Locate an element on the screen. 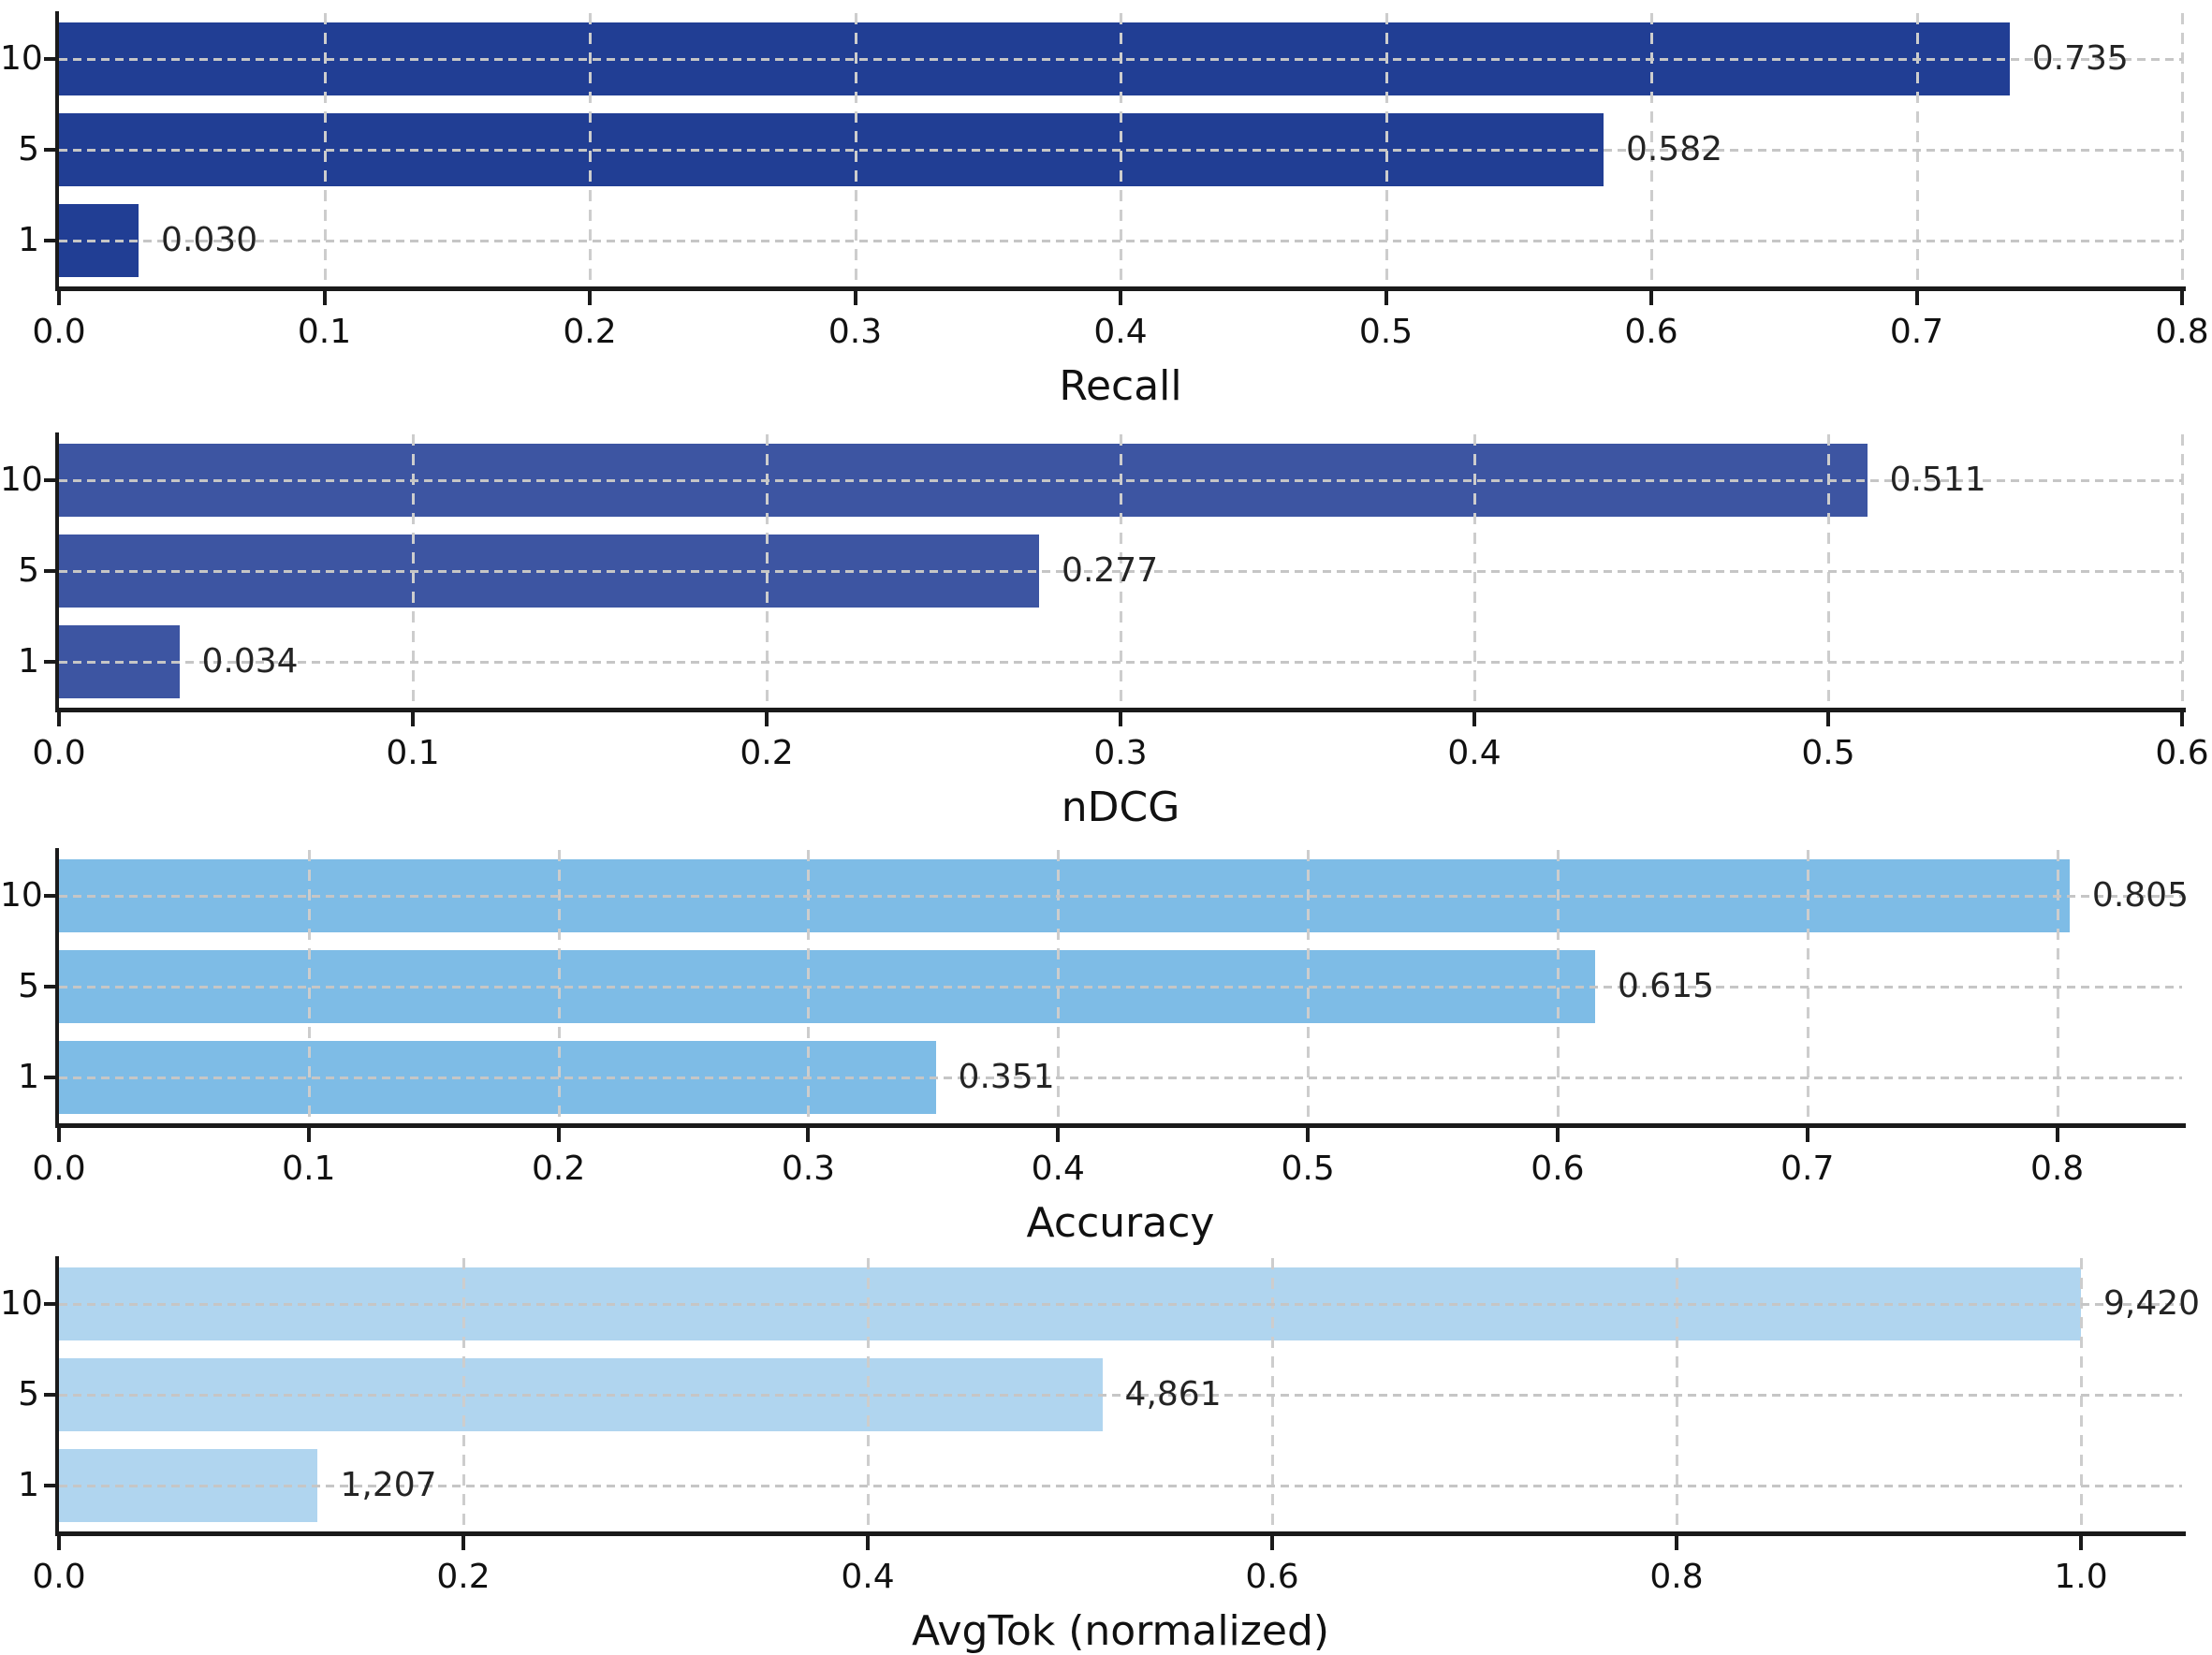 This screenshot has width=2212, height=1655. bar-value-label: 0.277 is located at coordinates (1110, 571).